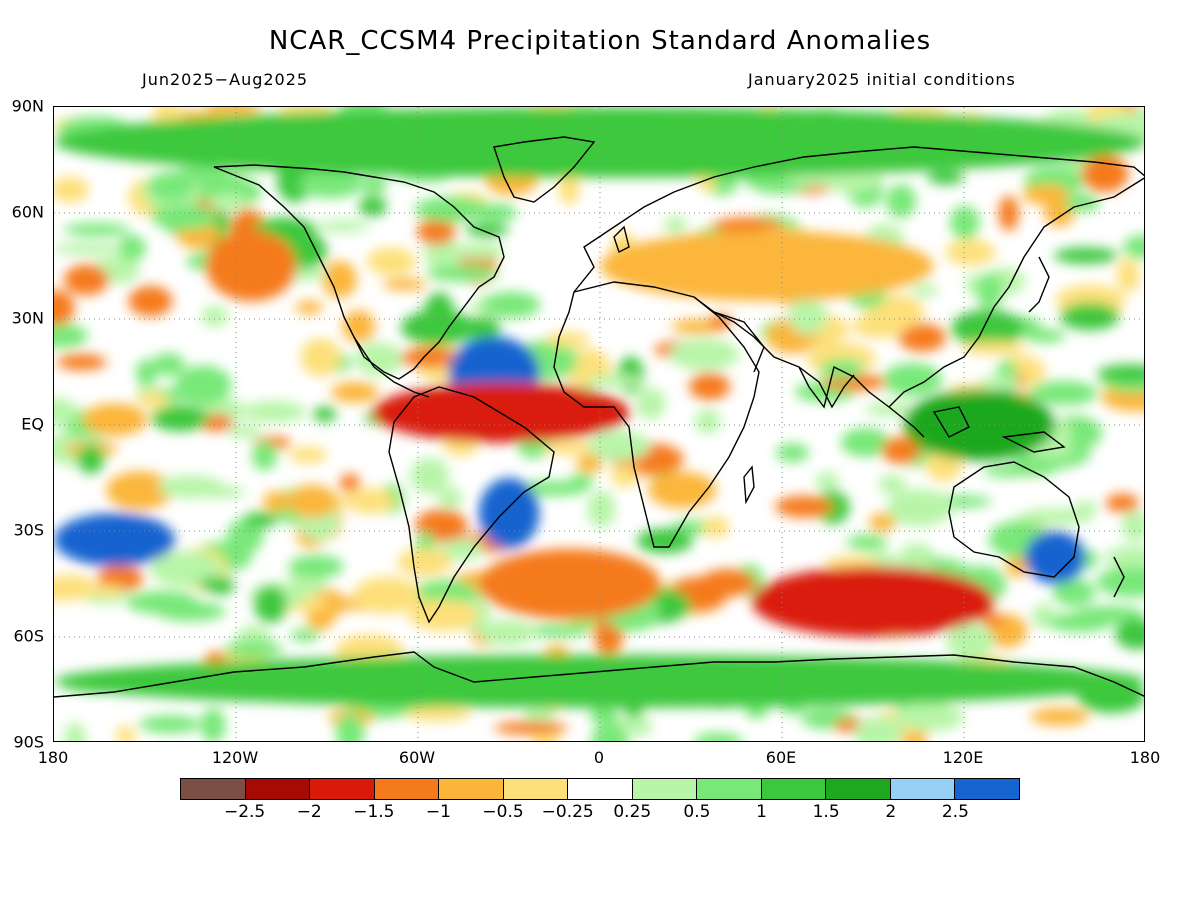 The width and height of the screenshot is (1200, 900). What do you see at coordinates (697, 812) in the screenshot?
I see `legend-label: 0.5` at bounding box center [697, 812].